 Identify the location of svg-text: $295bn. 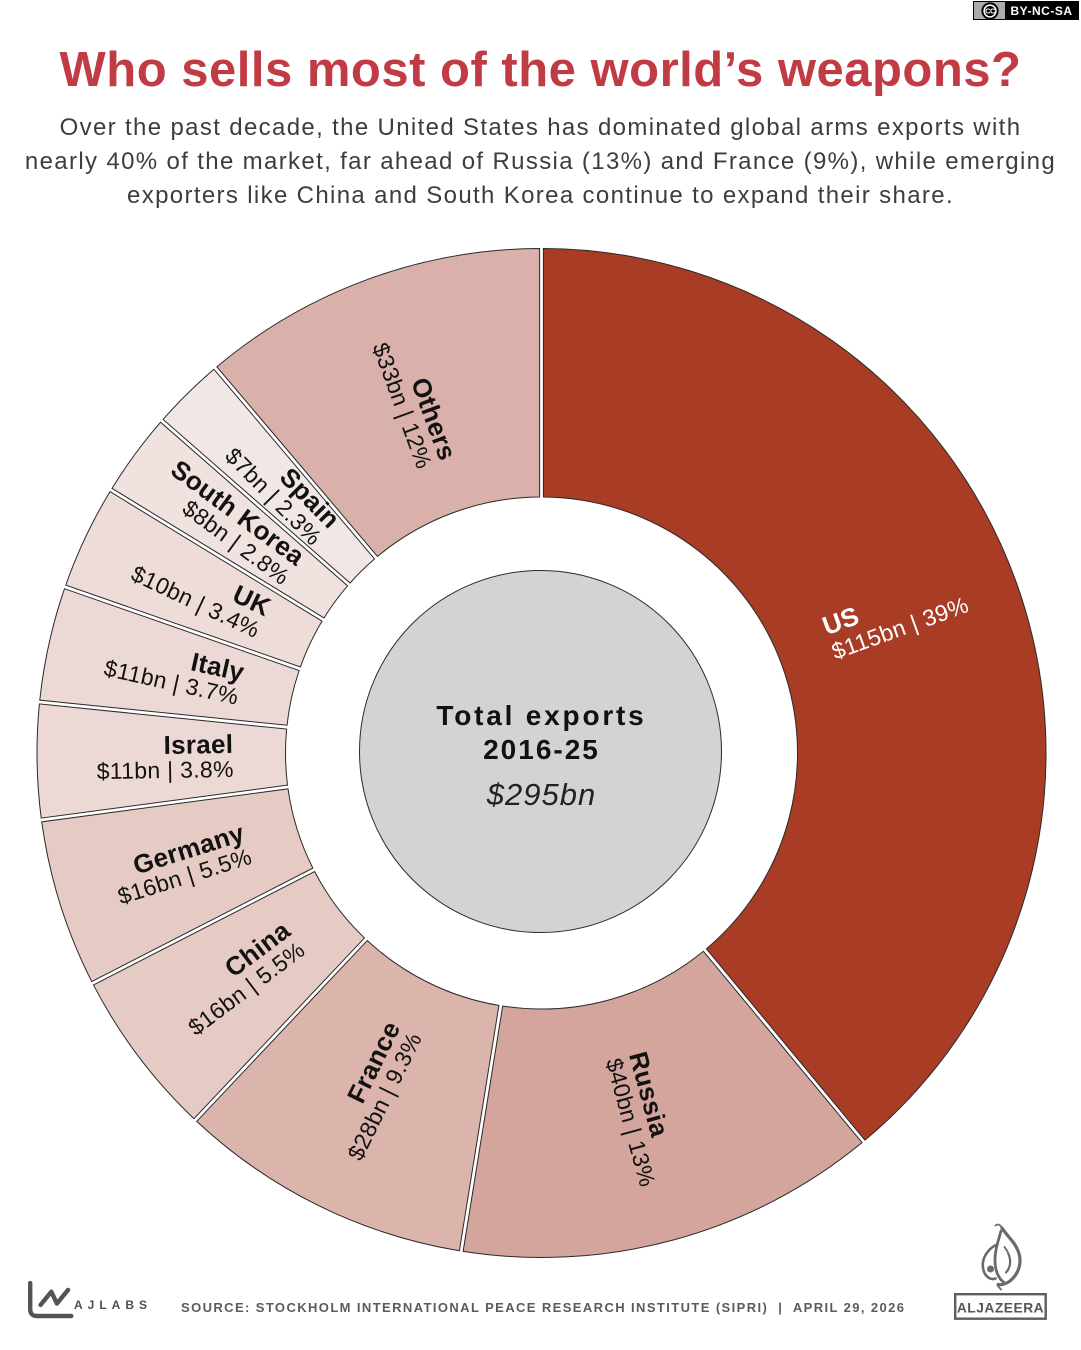
(541, 794).